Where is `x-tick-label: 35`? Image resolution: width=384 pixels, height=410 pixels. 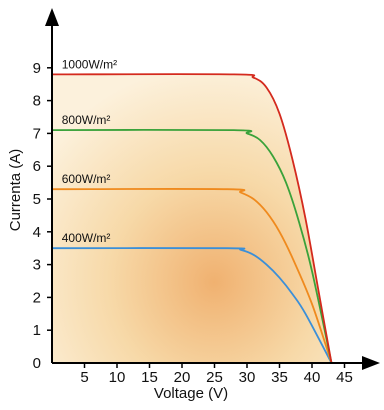
x-tick-label: 35 is located at coordinates (279, 377).